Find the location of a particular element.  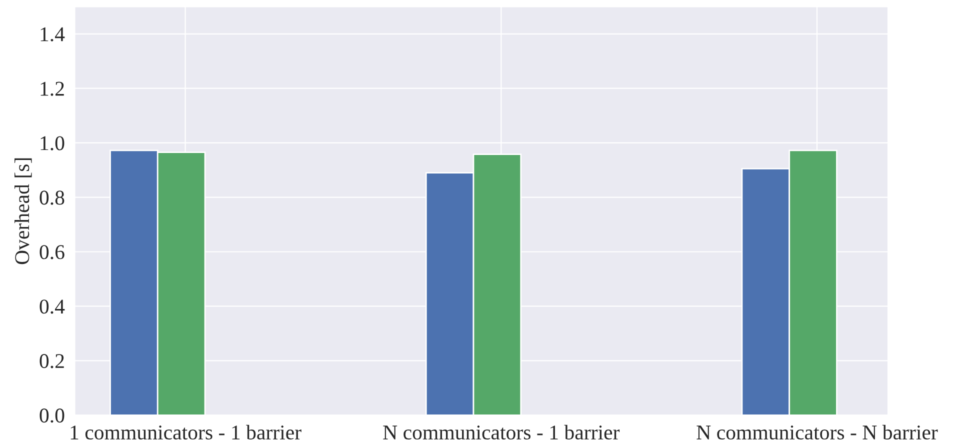

y-tick-label: 1.0 is located at coordinates (52, 143).